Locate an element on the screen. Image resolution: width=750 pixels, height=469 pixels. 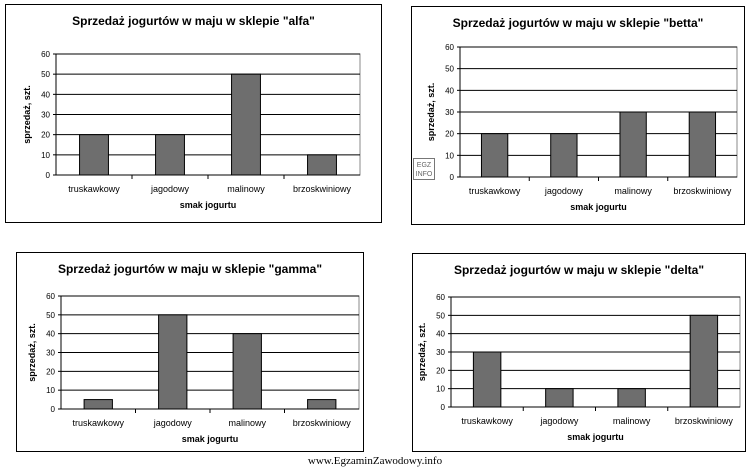
stamp-label: EGZ is located at coordinates (424, 165).